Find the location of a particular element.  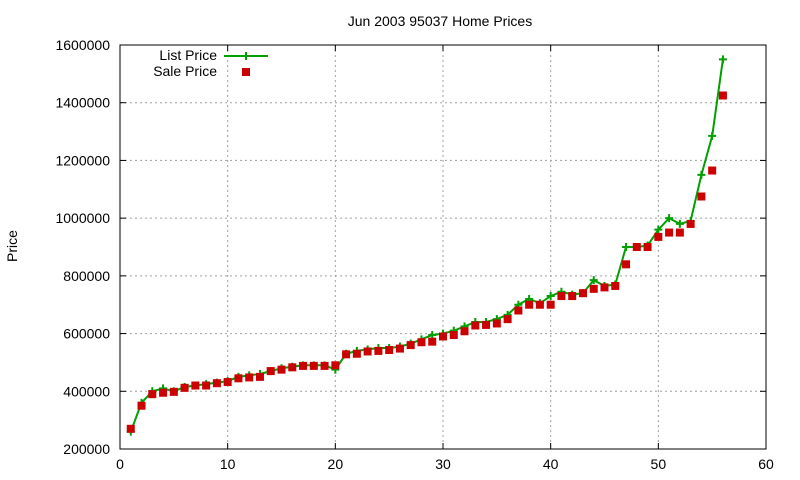

y-tick-label: 200000 is located at coordinates (86, 449).